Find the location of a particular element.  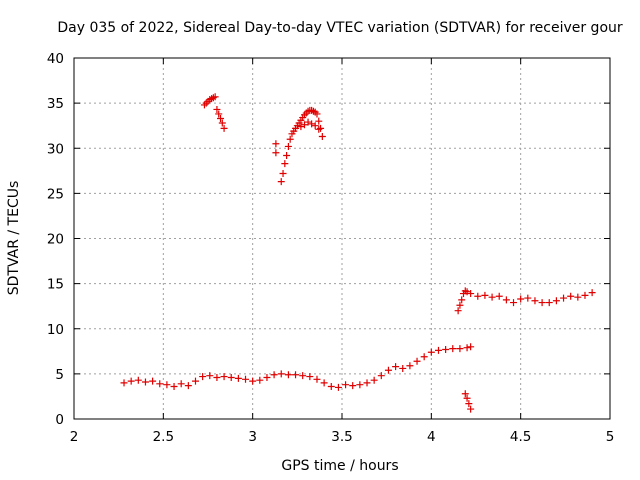

y-tick-label: 20 is located at coordinates (55, 240).